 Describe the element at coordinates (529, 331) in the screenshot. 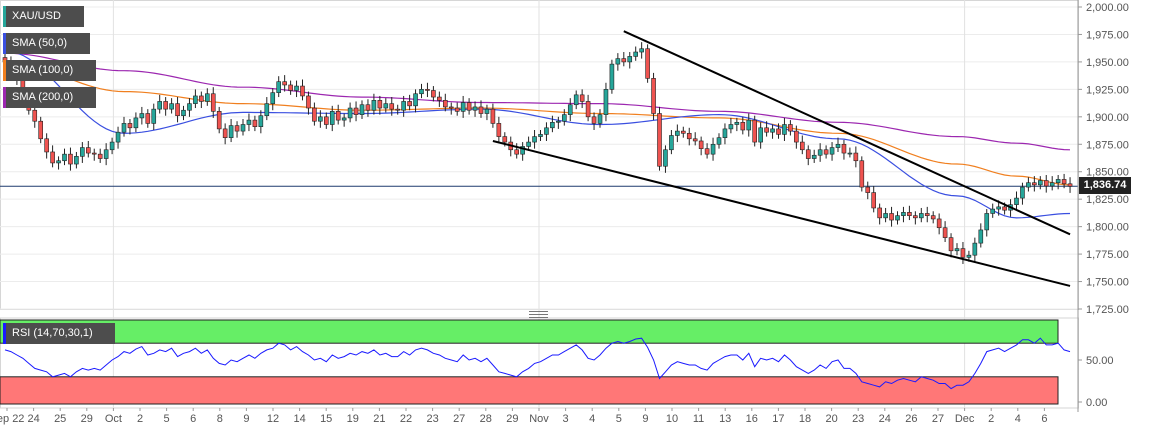

I see `rsi-overbought-zone` at that location.